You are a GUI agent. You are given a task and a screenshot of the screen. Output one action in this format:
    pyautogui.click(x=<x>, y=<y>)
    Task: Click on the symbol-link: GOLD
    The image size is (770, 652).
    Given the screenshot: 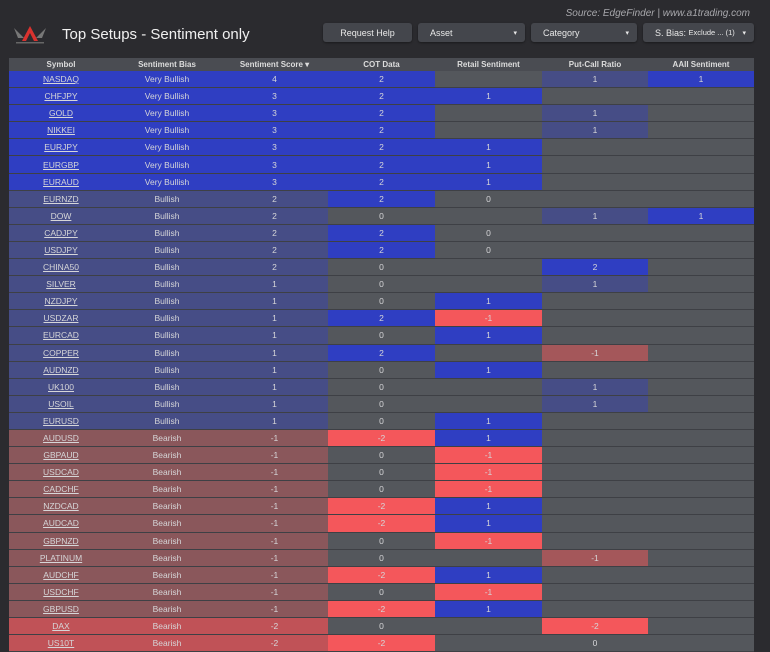 What is the action you would take?
    pyautogui.click(x=61, y=113)
    